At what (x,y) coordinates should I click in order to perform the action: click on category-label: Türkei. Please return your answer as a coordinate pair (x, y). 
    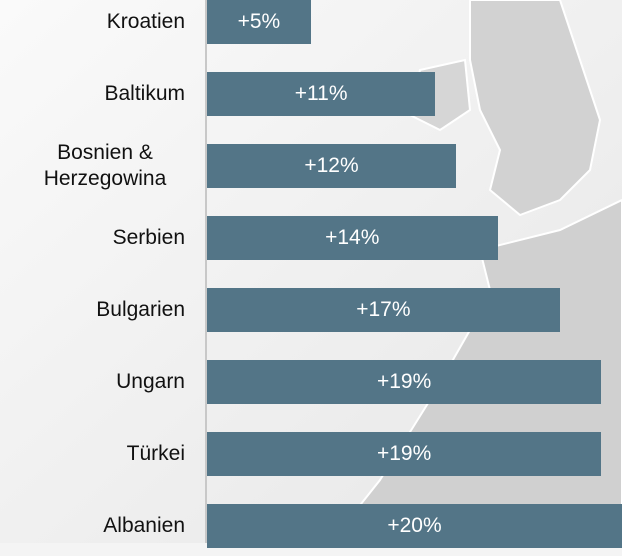
    Looking at the image, I should click on (92, 454).